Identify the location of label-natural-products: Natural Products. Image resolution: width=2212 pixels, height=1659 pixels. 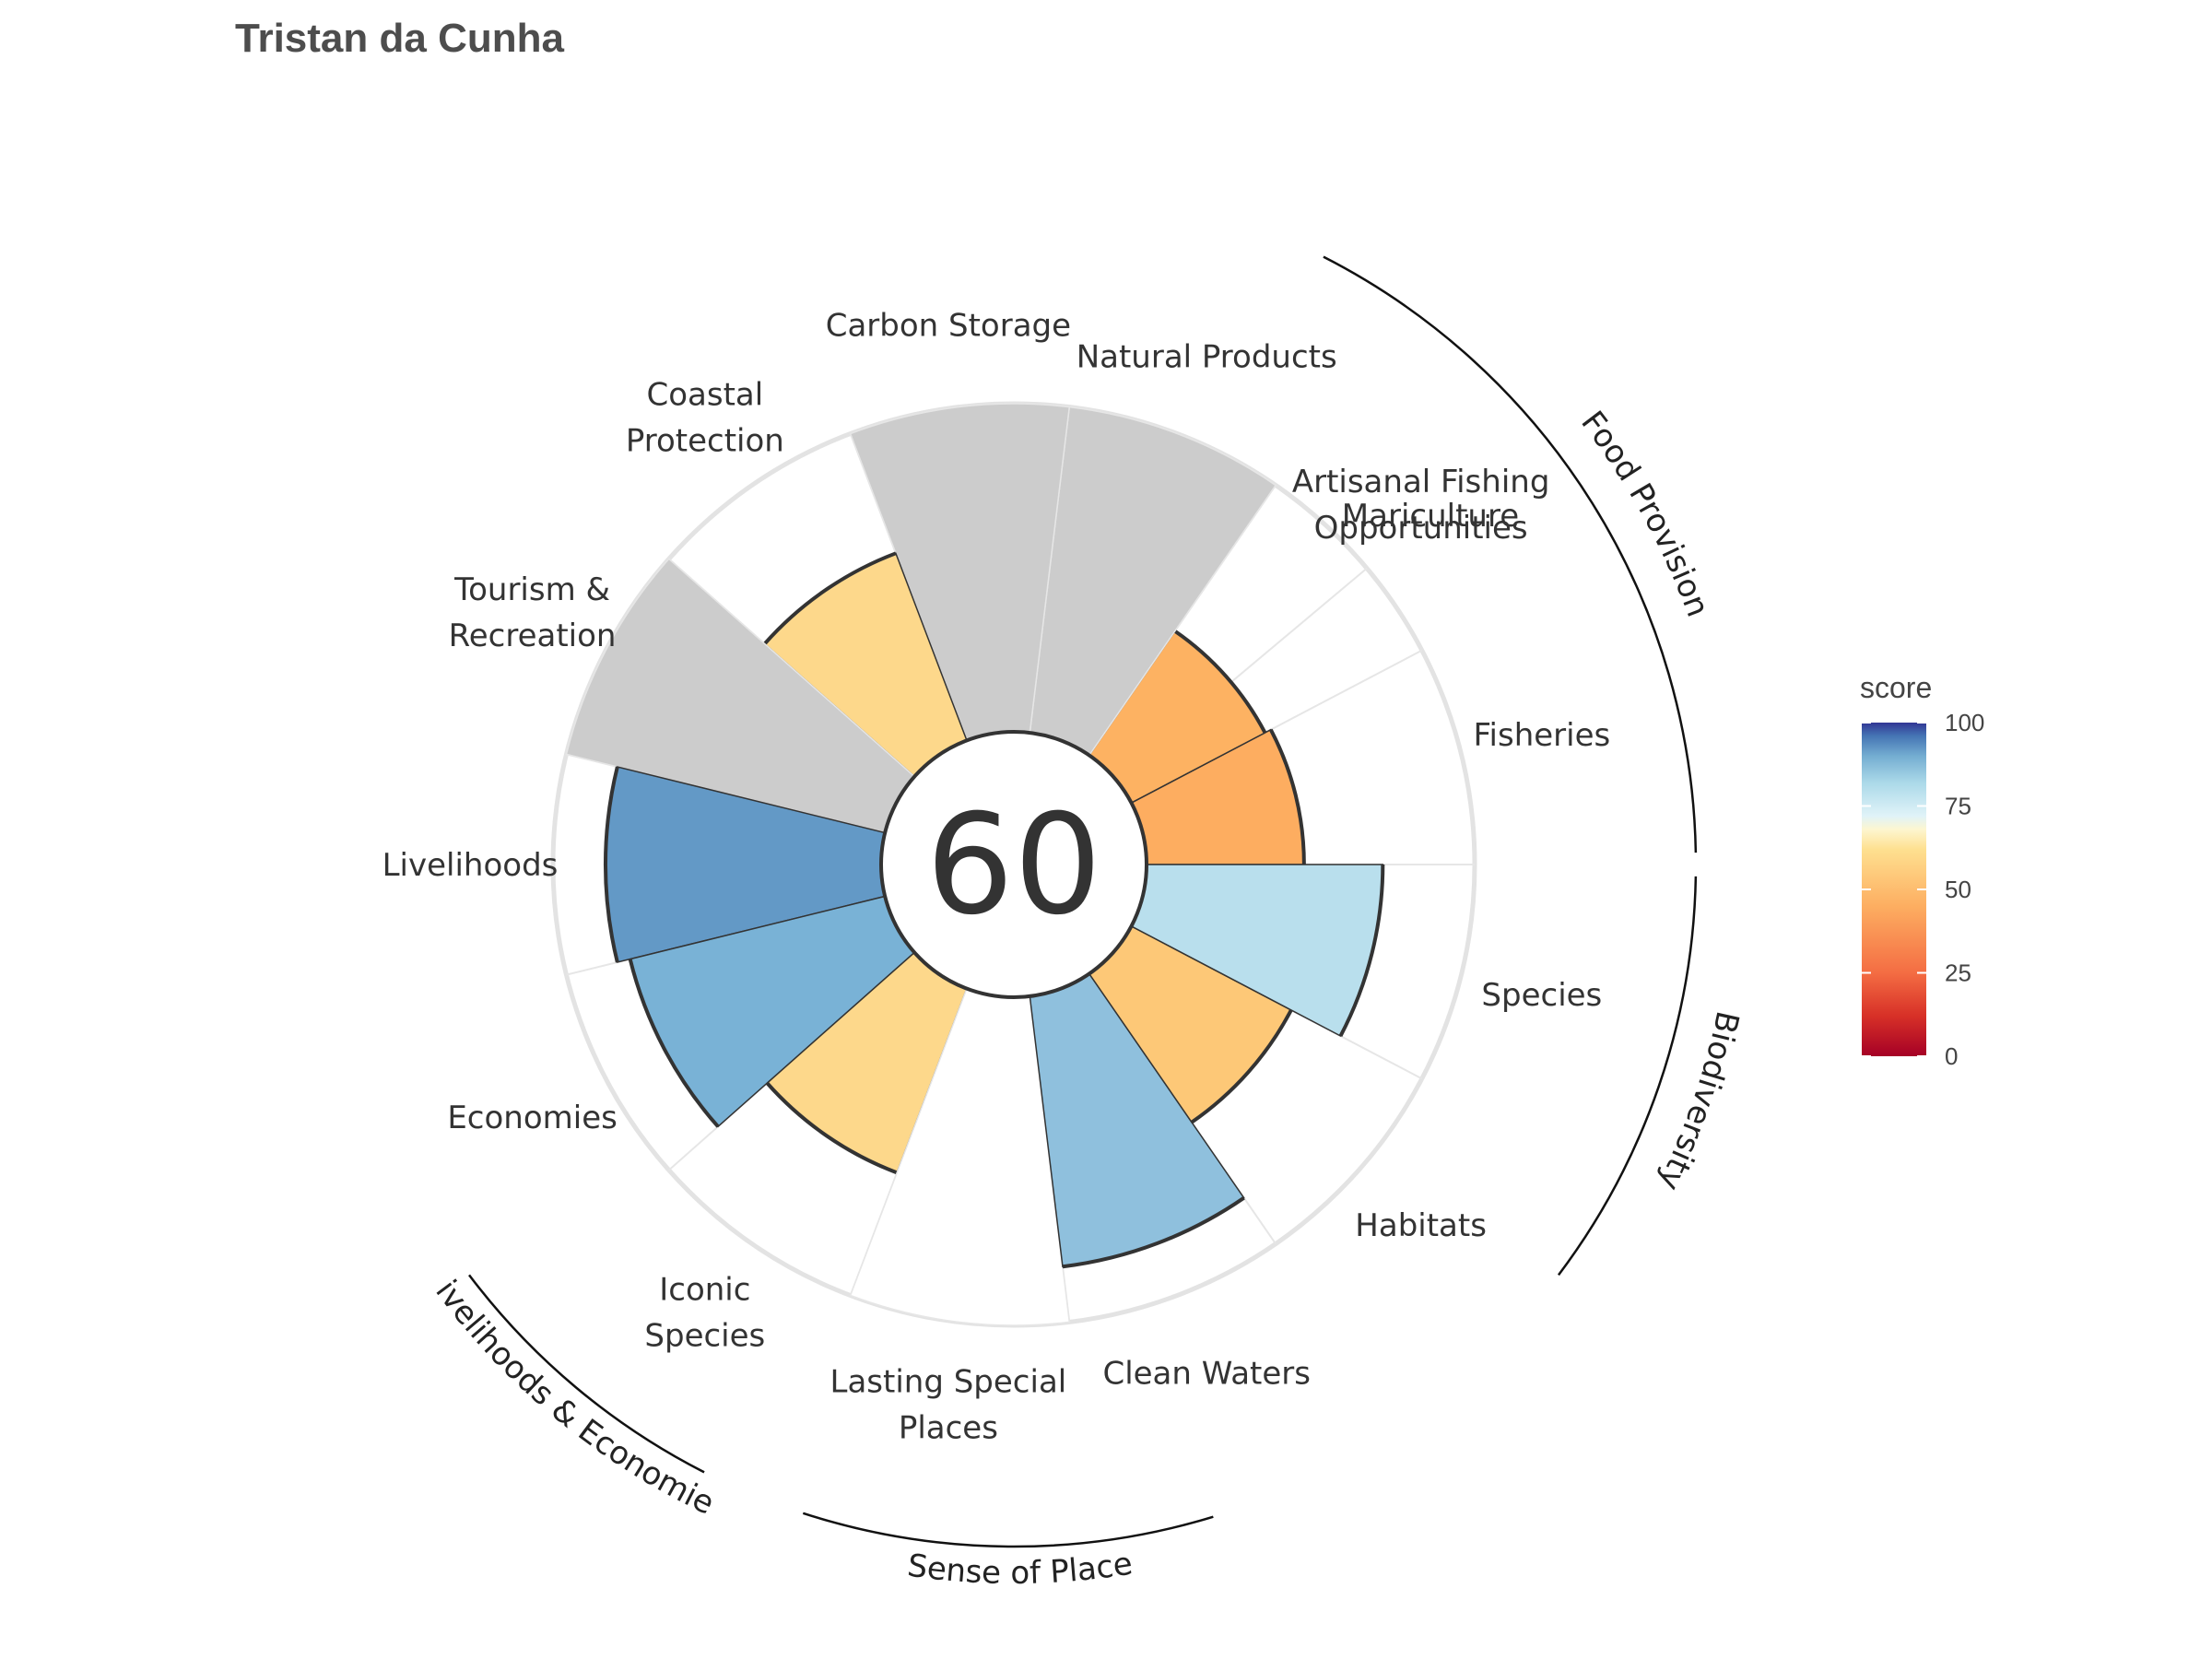
(1207, 356).